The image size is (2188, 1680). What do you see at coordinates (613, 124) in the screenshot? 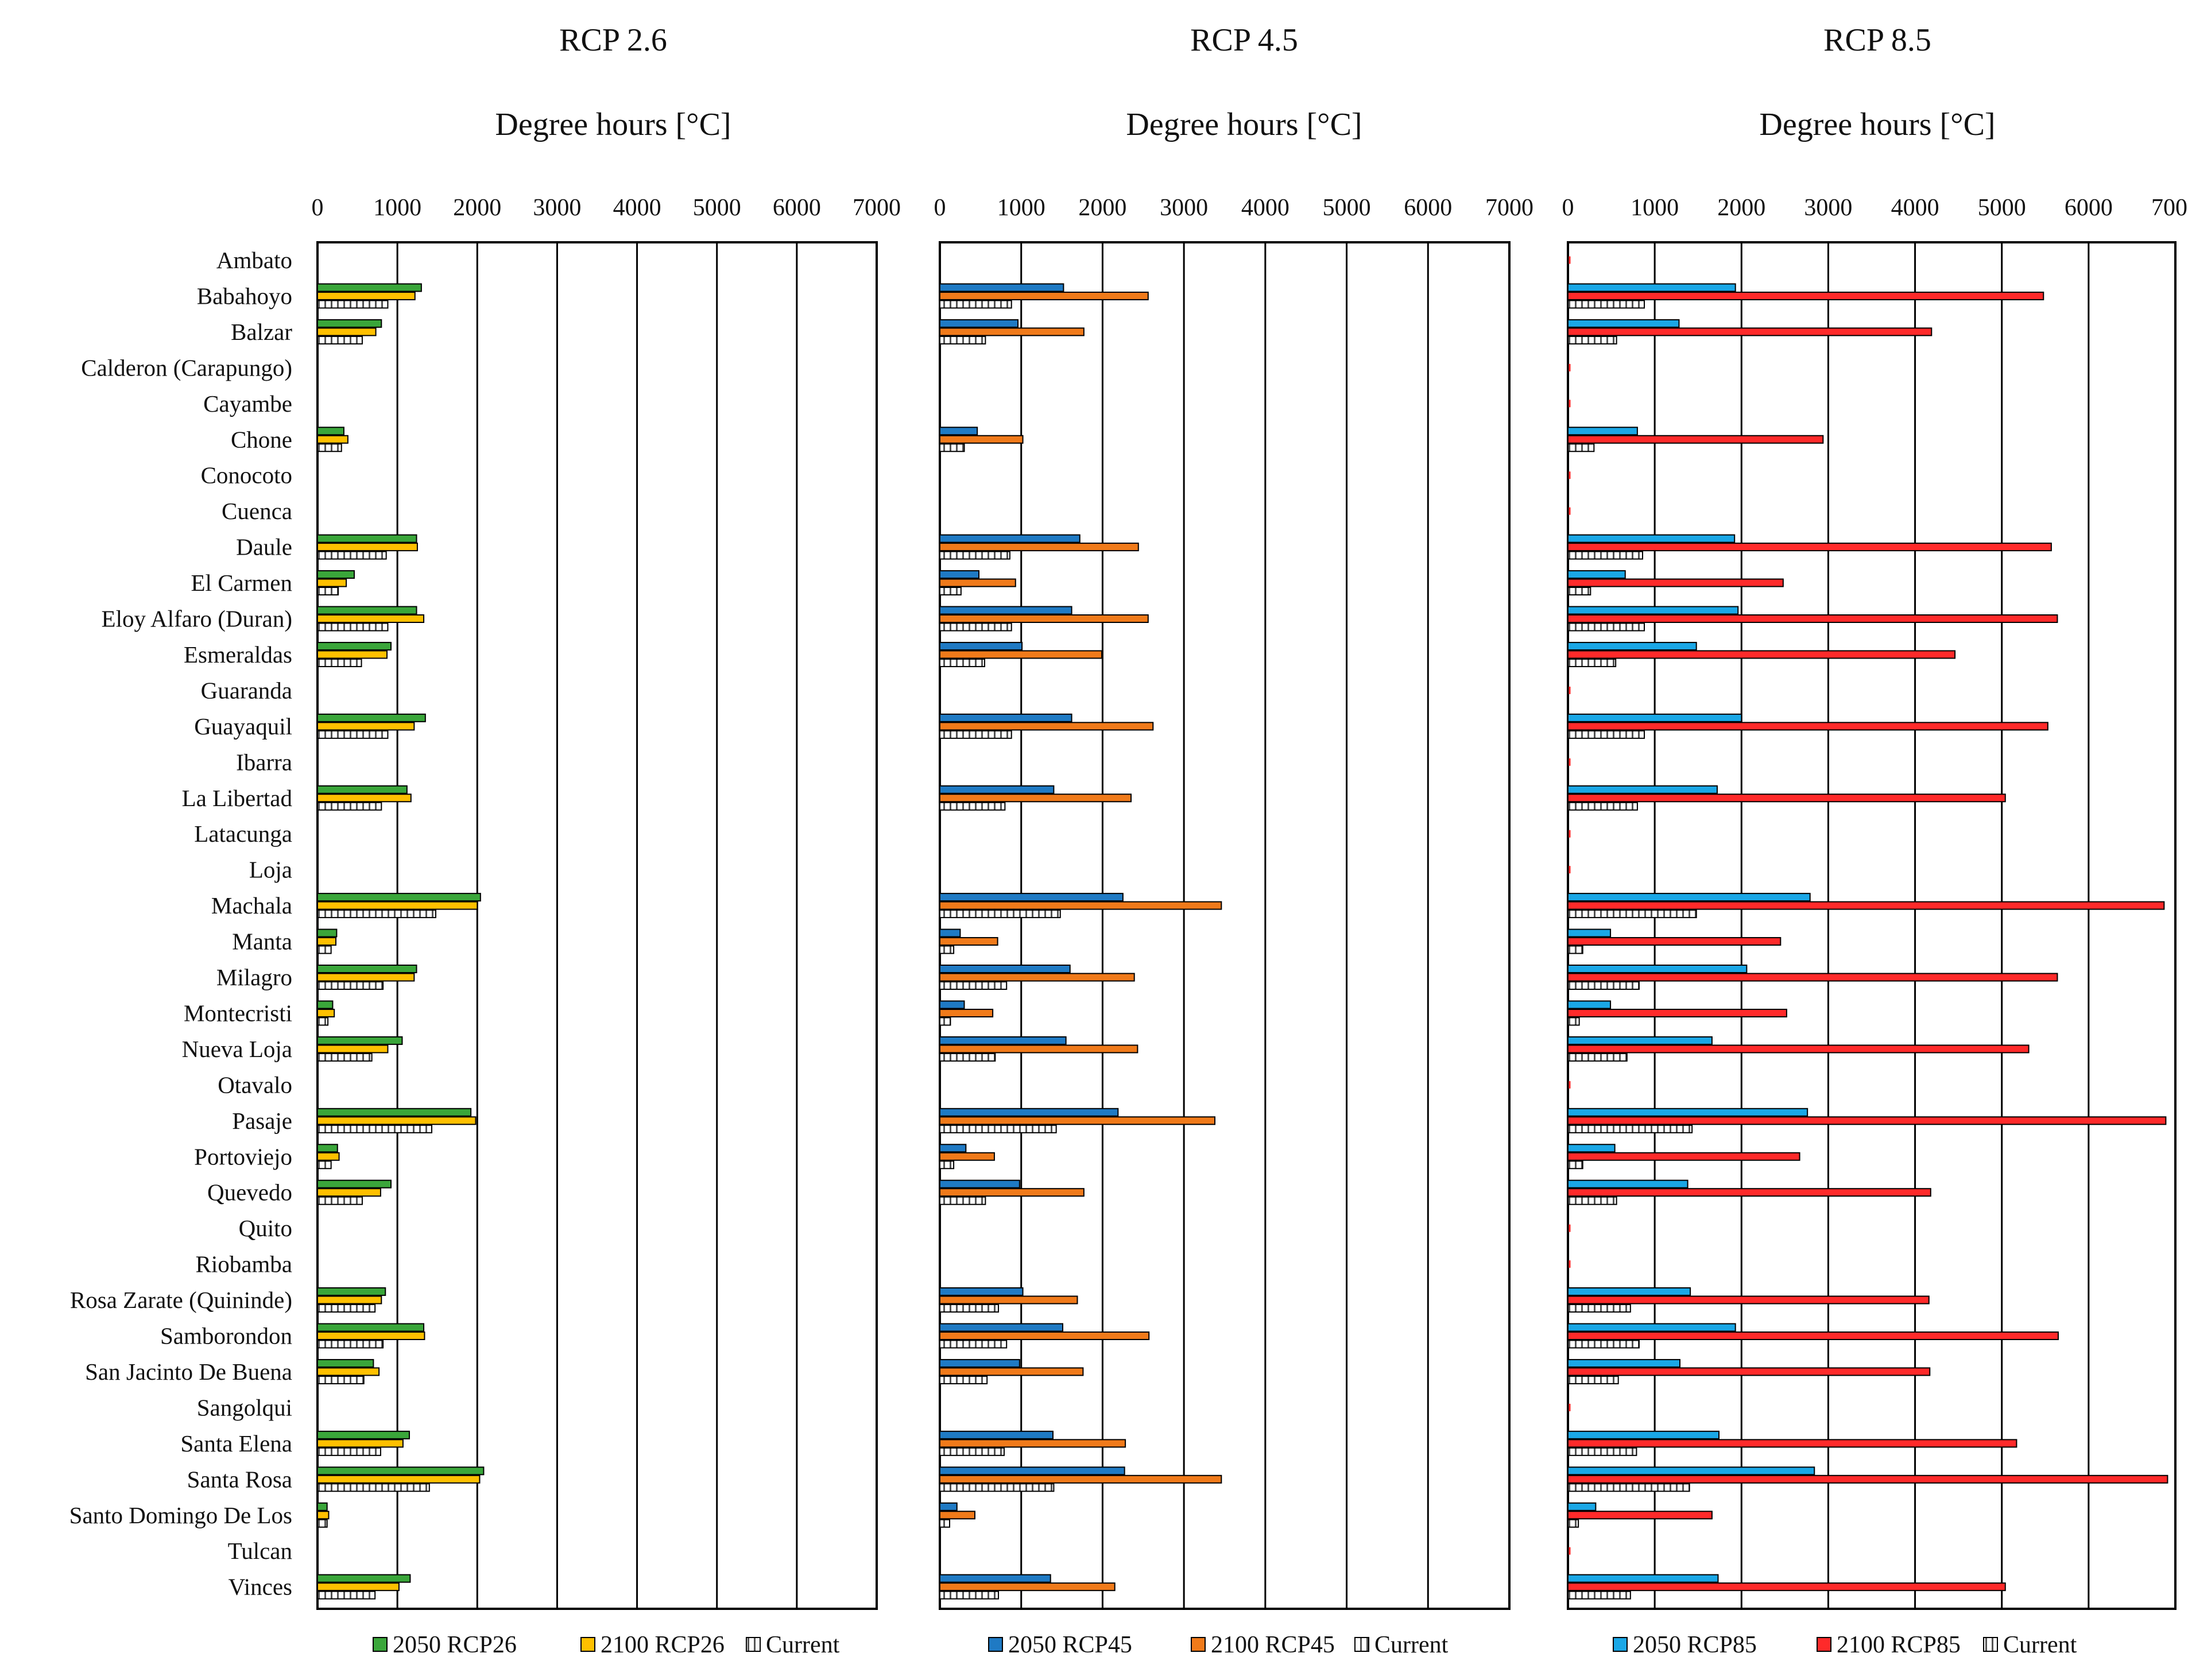
I see `x-axis-title: Degree hours [°C]` at bounding box center [613, 124].